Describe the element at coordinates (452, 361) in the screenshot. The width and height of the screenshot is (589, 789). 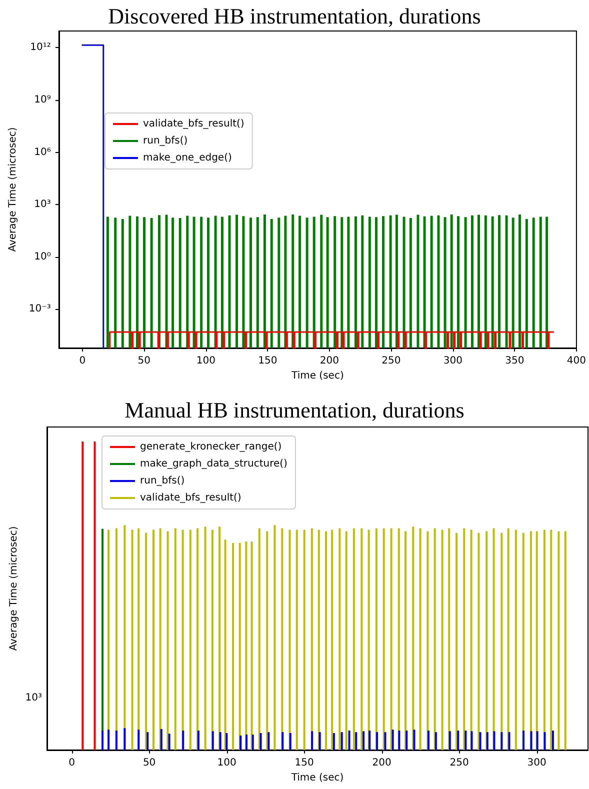
I see `x-tick-label: 300` at that location.